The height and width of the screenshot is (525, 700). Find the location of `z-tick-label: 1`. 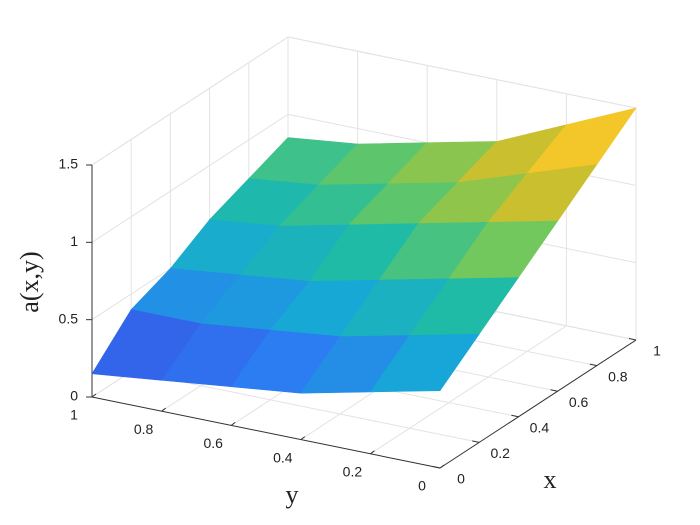

z-tick-label: 1 is located at coordinates (74, 241).